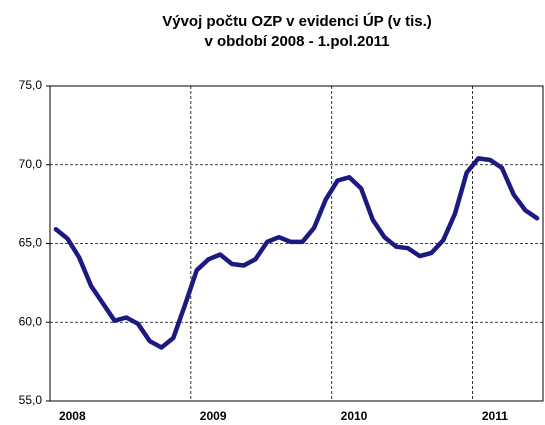 The width and height of the screenshot is (545, 425). I want to click on y-tick-label: 75,0, so click(31, 85).